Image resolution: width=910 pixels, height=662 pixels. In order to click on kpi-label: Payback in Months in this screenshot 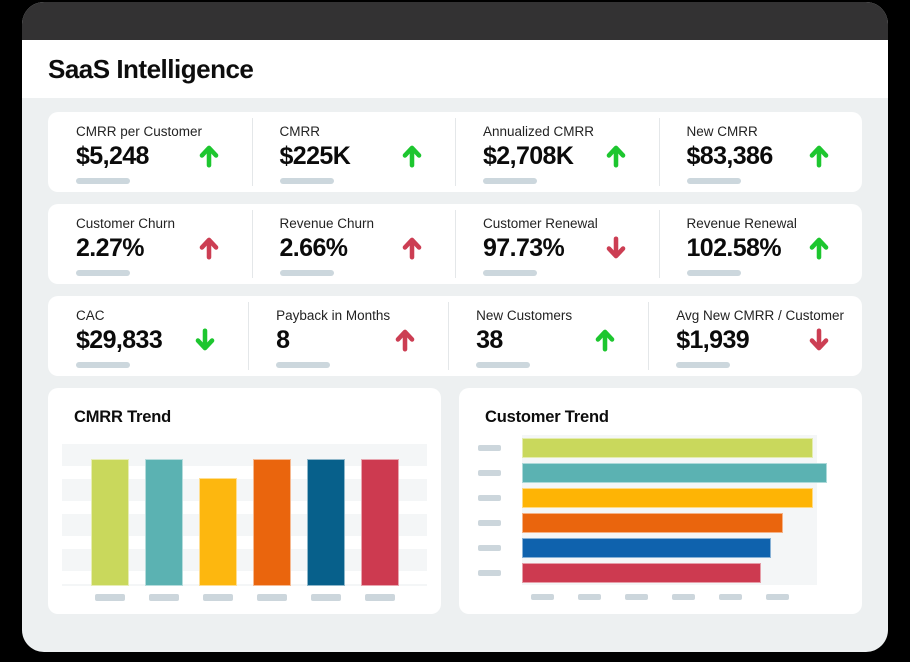, I will do `click(333, 315)`.